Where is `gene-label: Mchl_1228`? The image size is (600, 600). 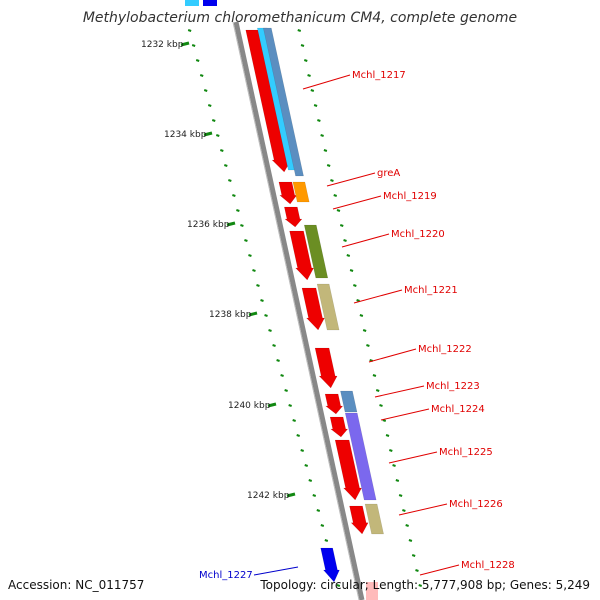 gene-label: Mchl_1228 is located at coordinates (488, 565).